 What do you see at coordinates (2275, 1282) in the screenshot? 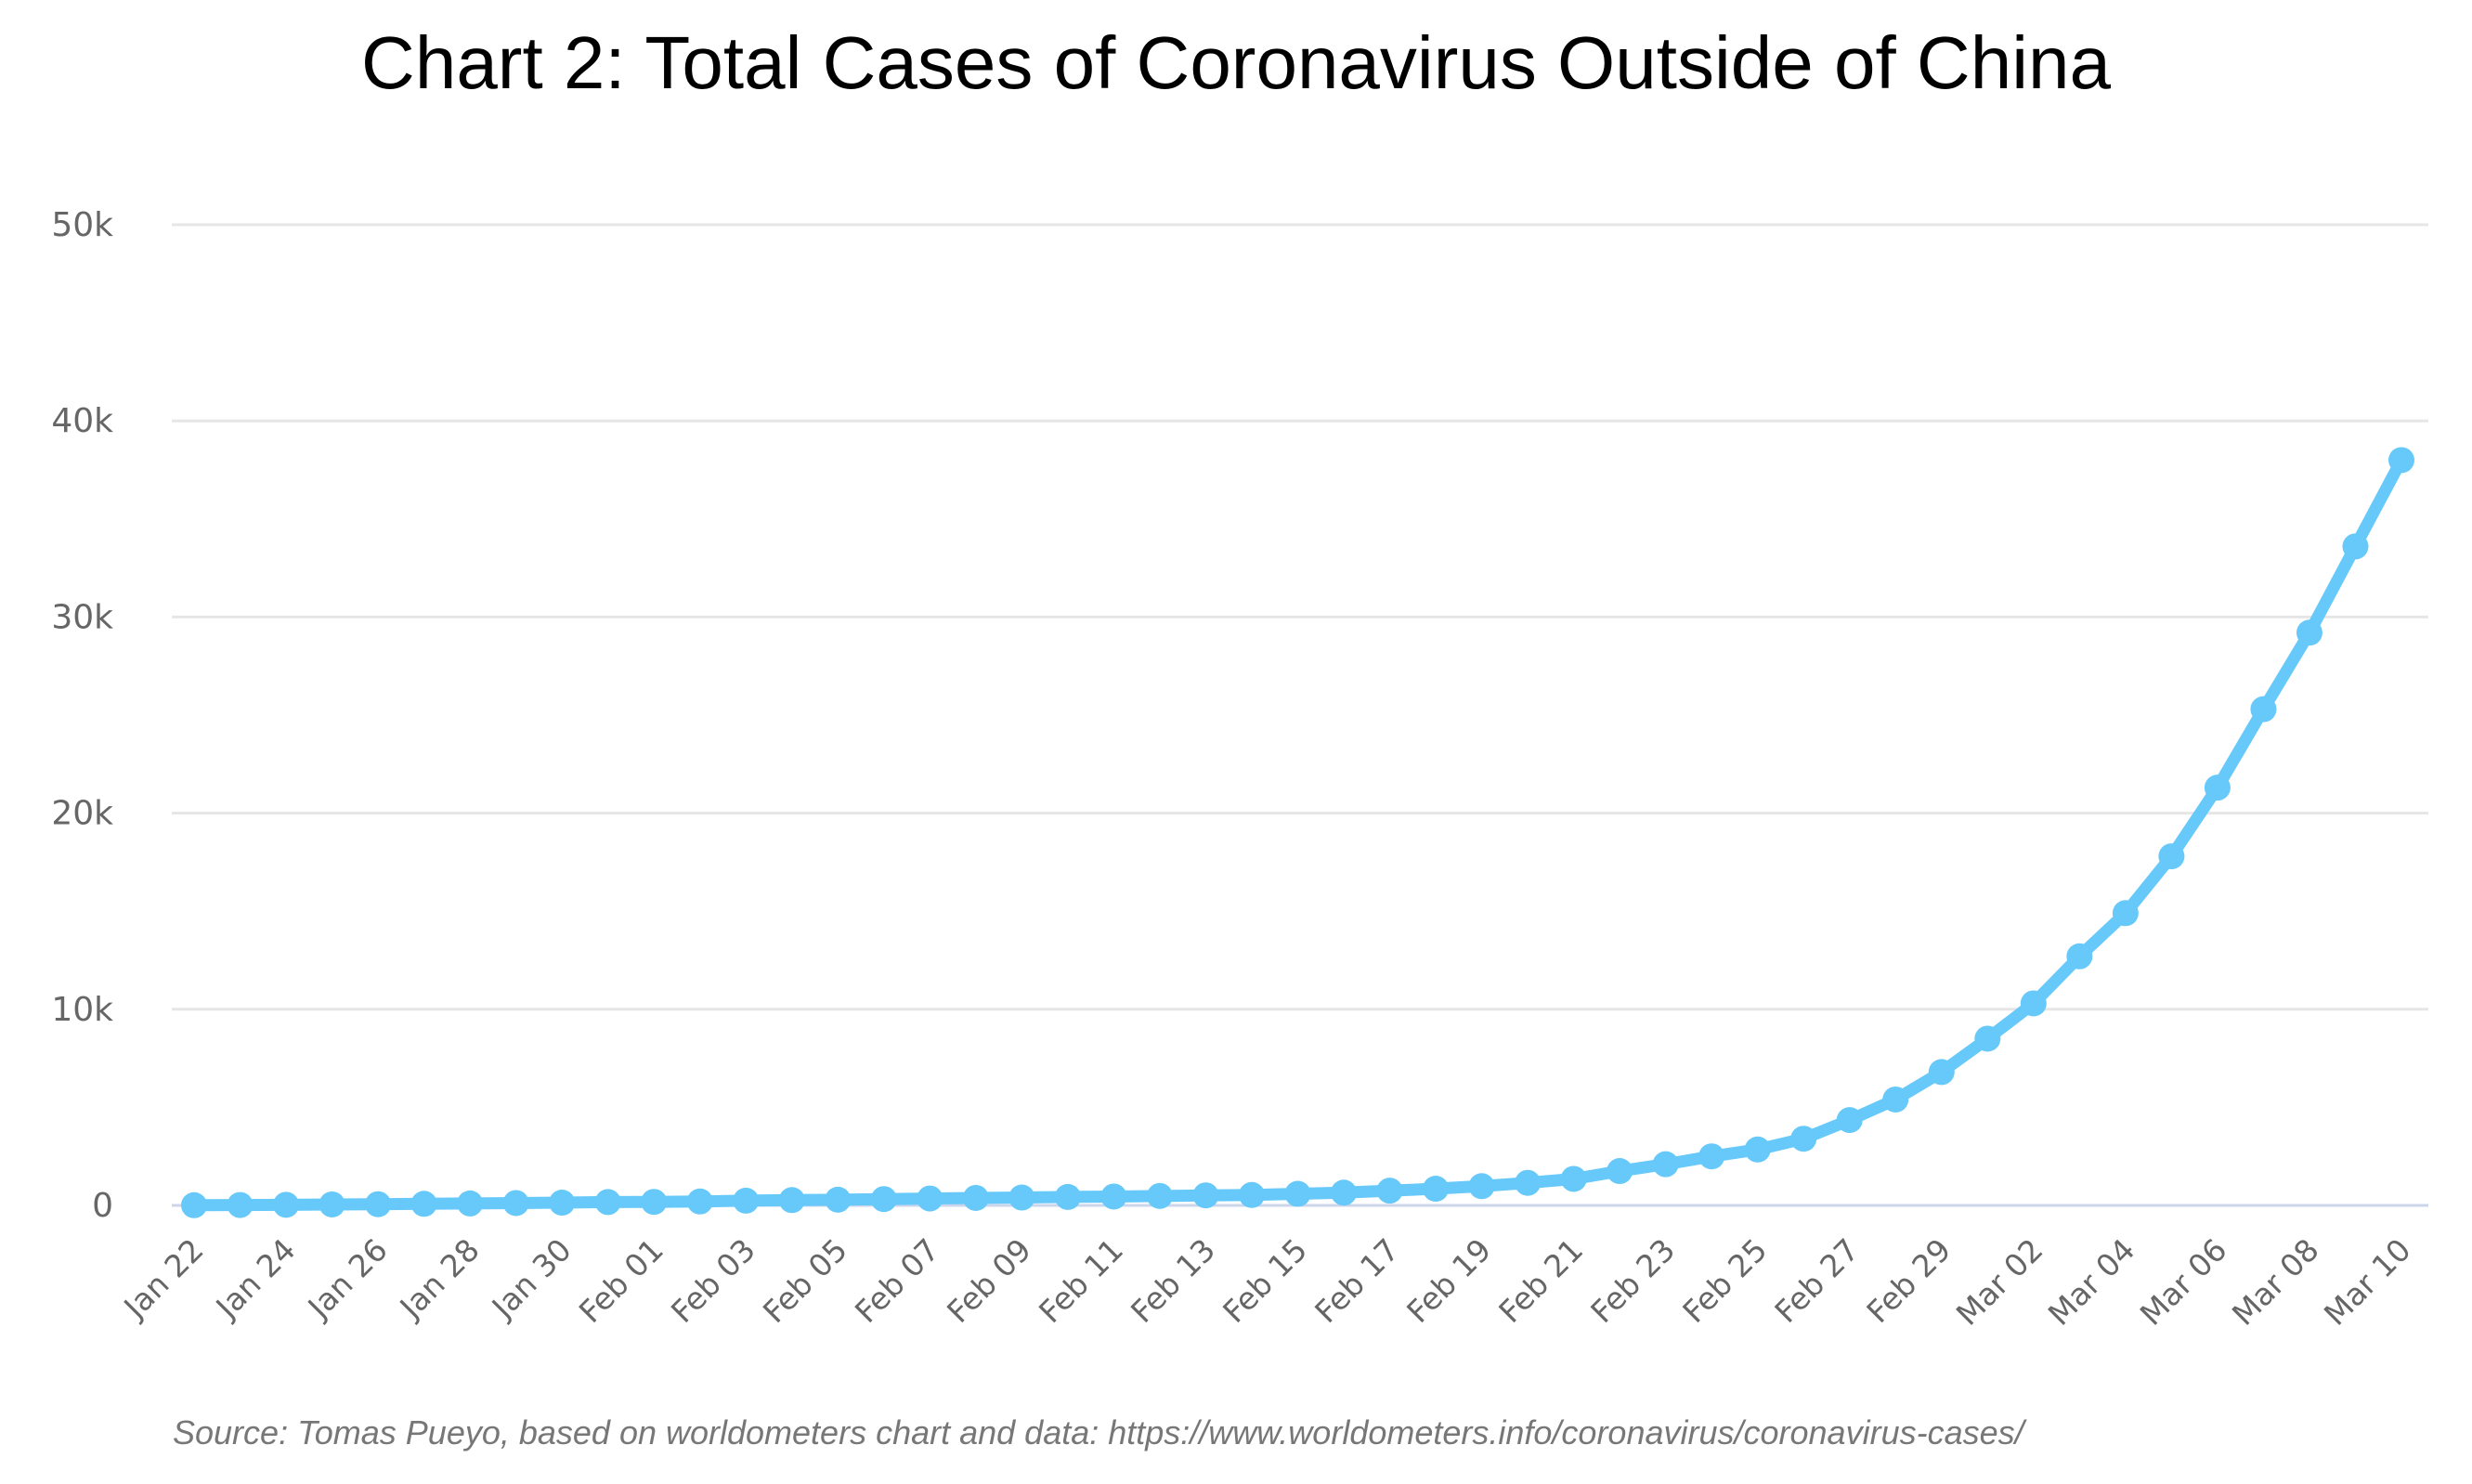
I see `x-tick-label: Mar 08` at bounding box center [2275, 1282].